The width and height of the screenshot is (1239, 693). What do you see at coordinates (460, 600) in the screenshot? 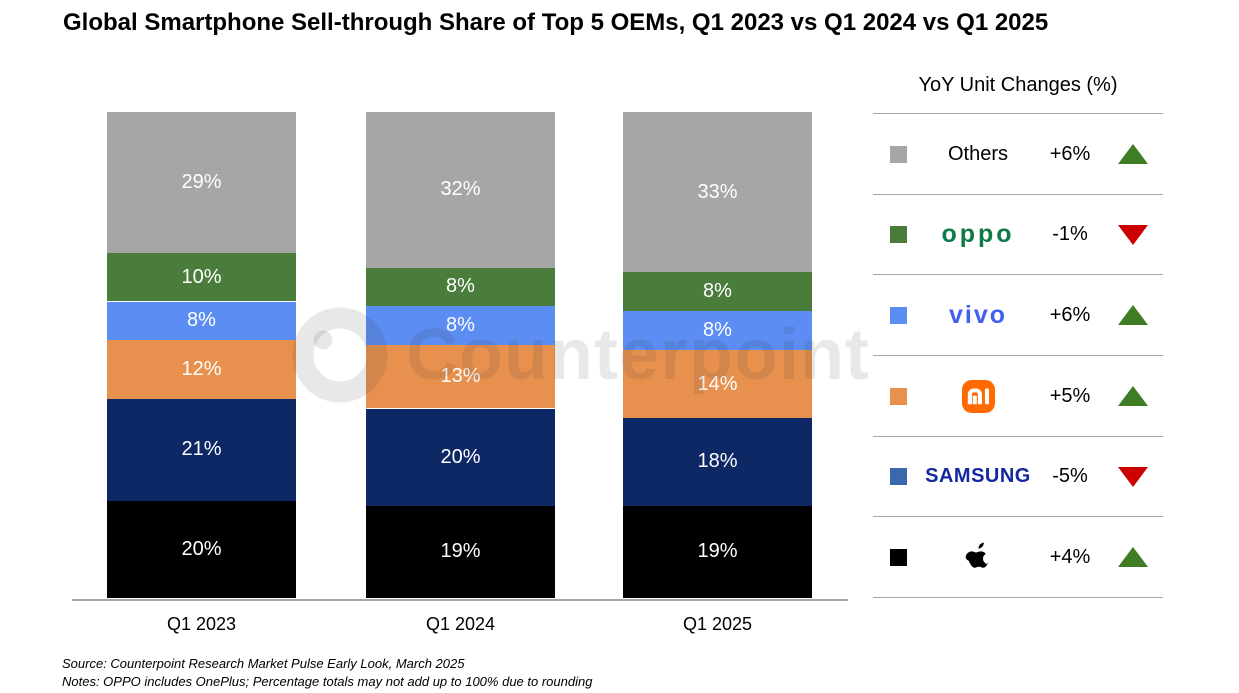
I see `x-axis-line` at bounding box center [460, 600].